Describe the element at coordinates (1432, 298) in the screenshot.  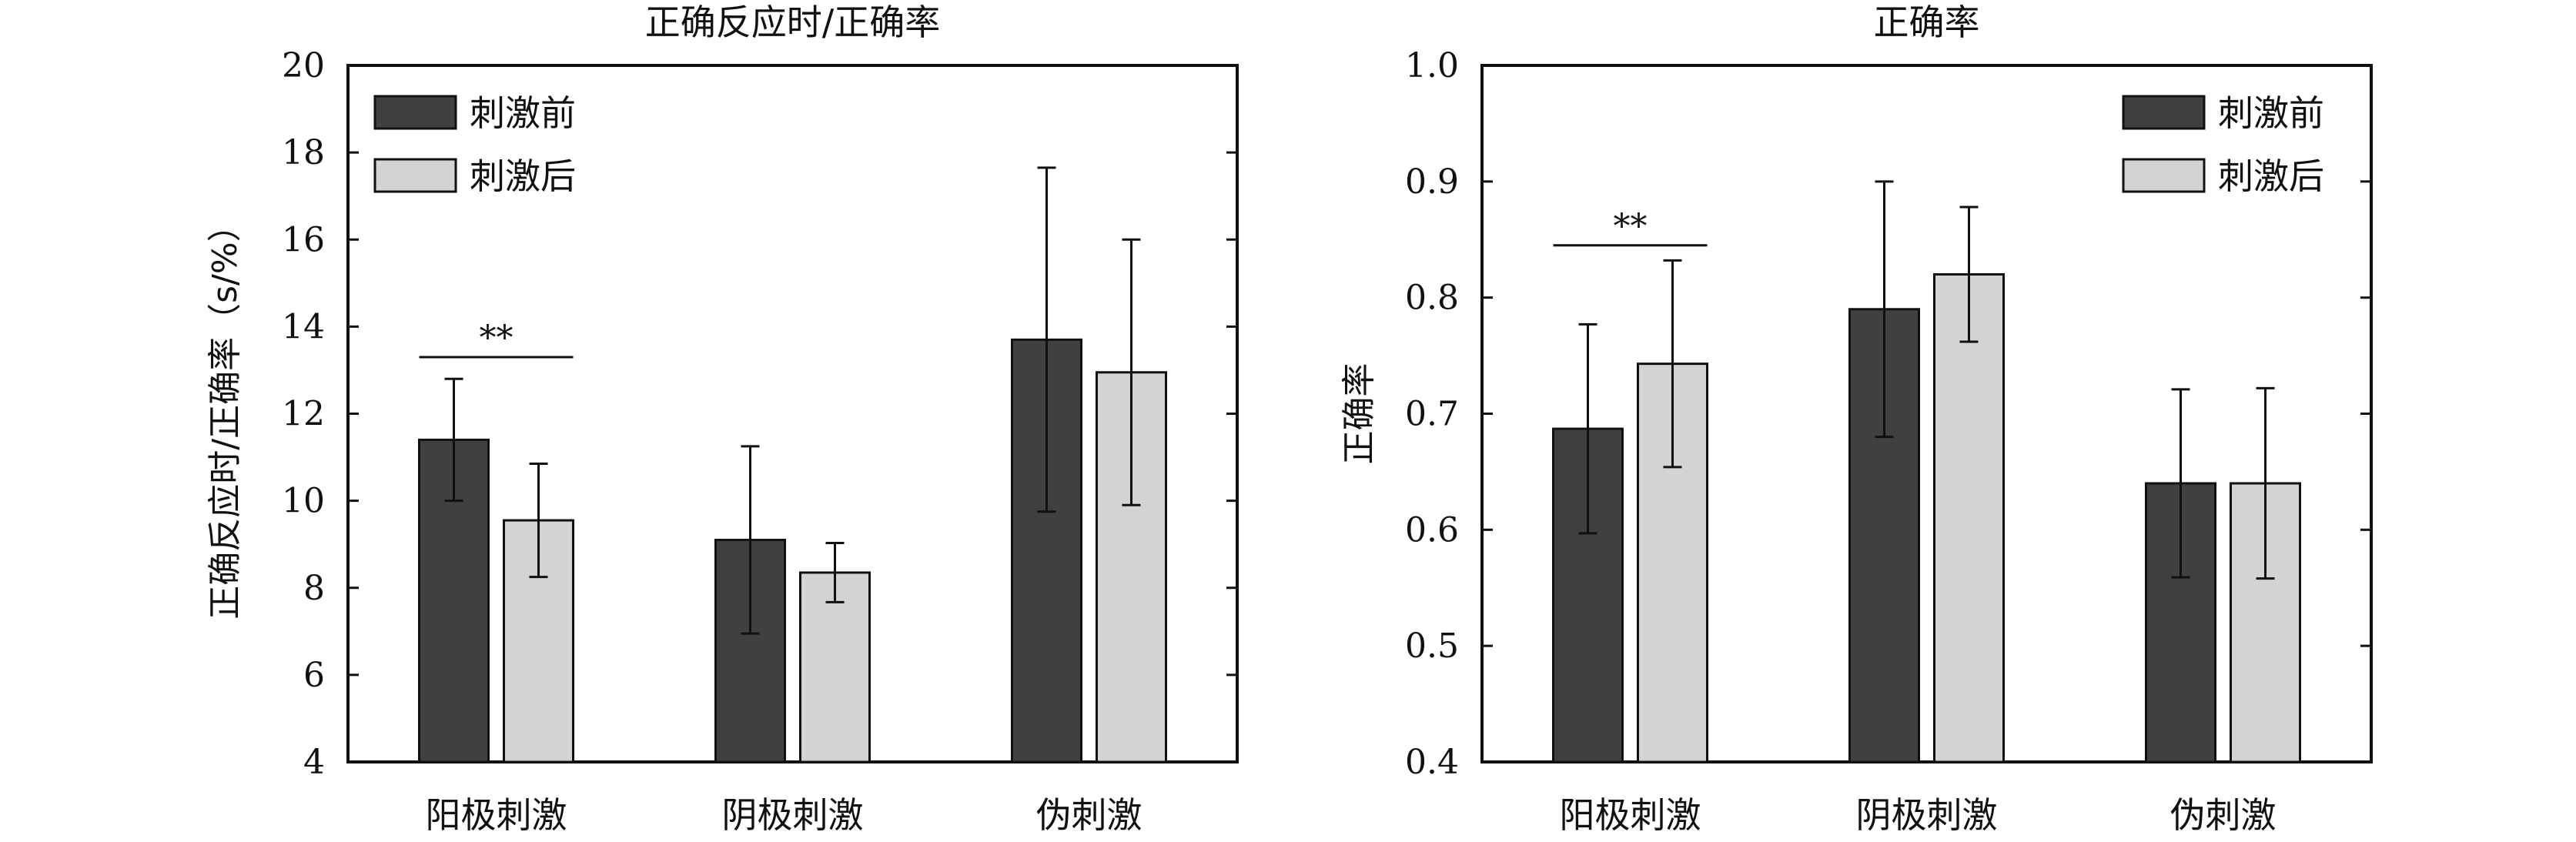
I see `y-tick-label: 0.8` at that location.